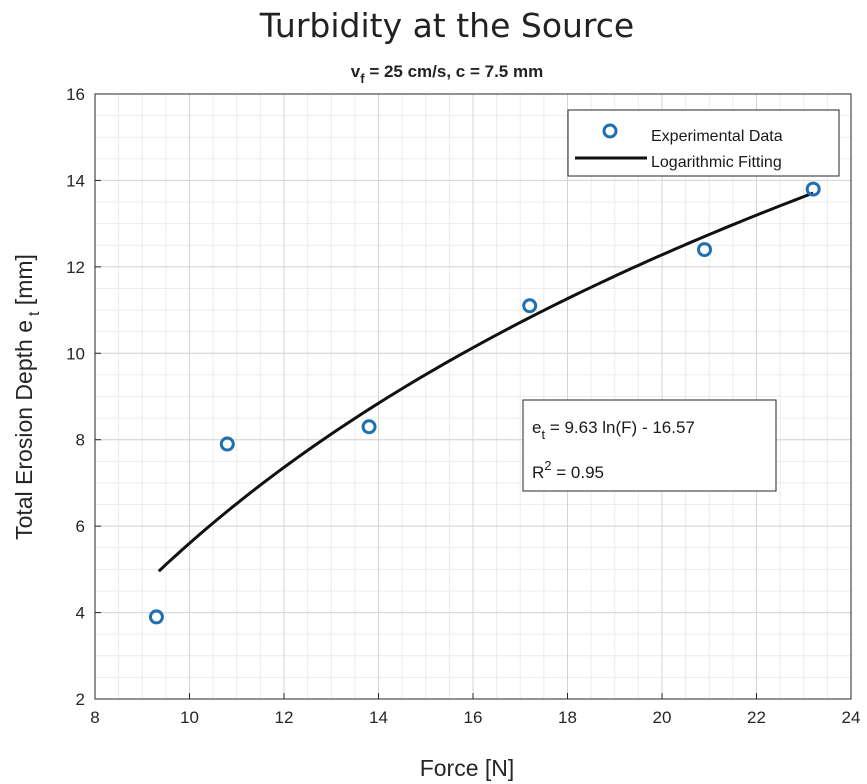 This screenshot has height=784, width=867. What do you see at coordinates (716, 162) in the screenshot?
I see `legend-label-fit: Logarithmic Fitting` at bounding box center [716, 162].